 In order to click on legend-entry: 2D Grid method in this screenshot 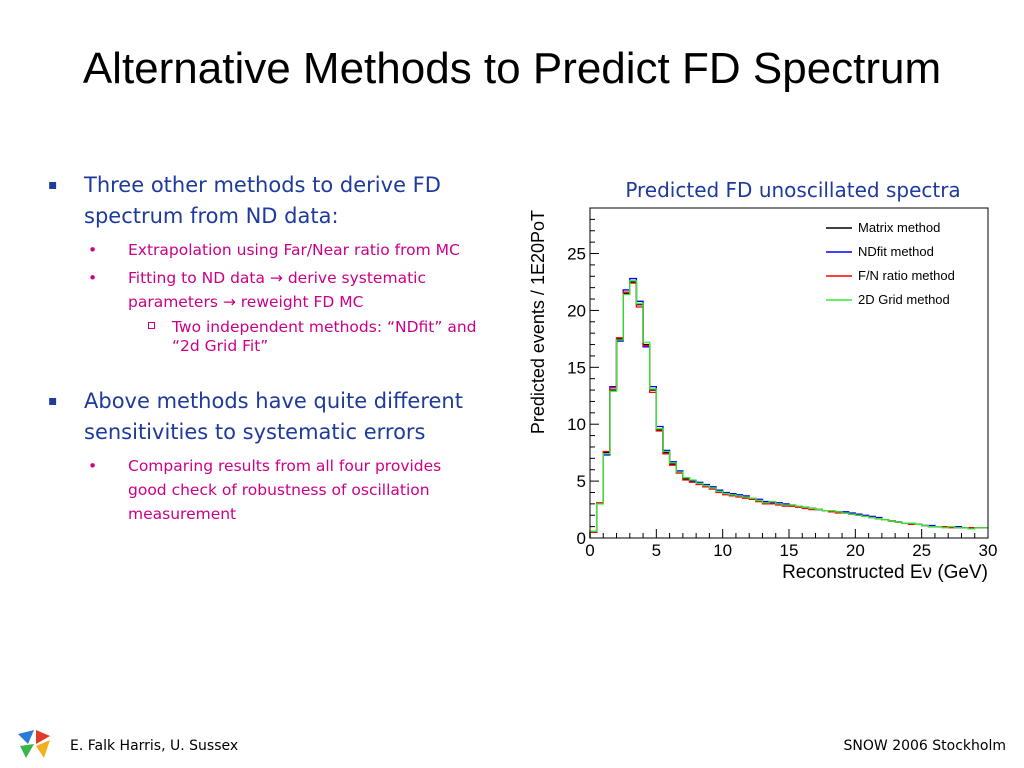, I will do `click(904, 299)`.